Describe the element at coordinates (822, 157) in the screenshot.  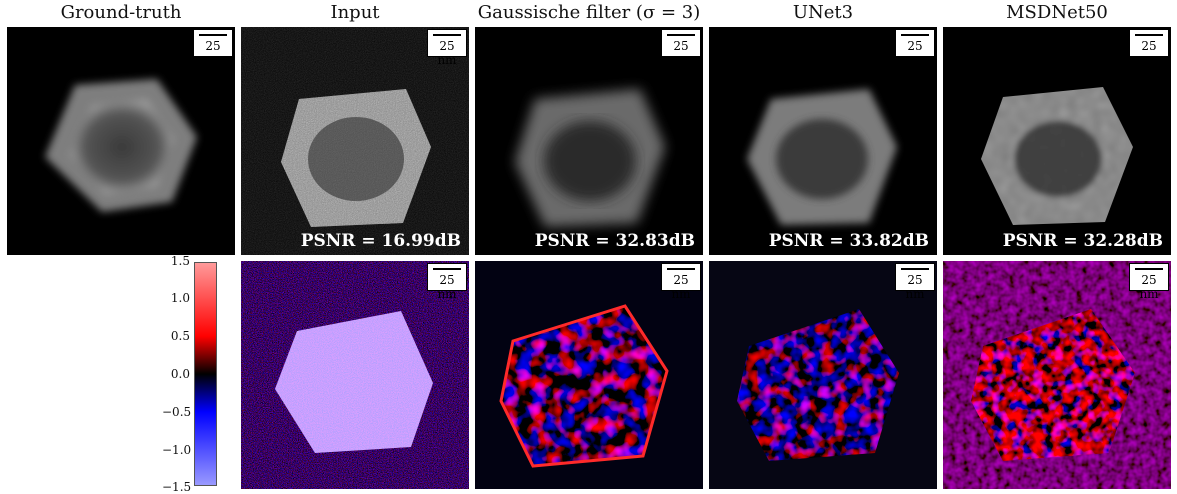
I see `unet3-image` at that location.